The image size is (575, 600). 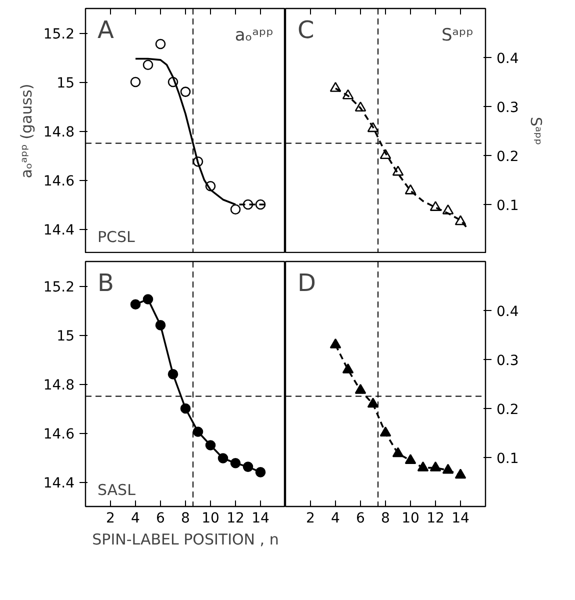 I want to click on x-axis-title: SPIN-LABEL POSITION , n, so click(x=185, y=539).